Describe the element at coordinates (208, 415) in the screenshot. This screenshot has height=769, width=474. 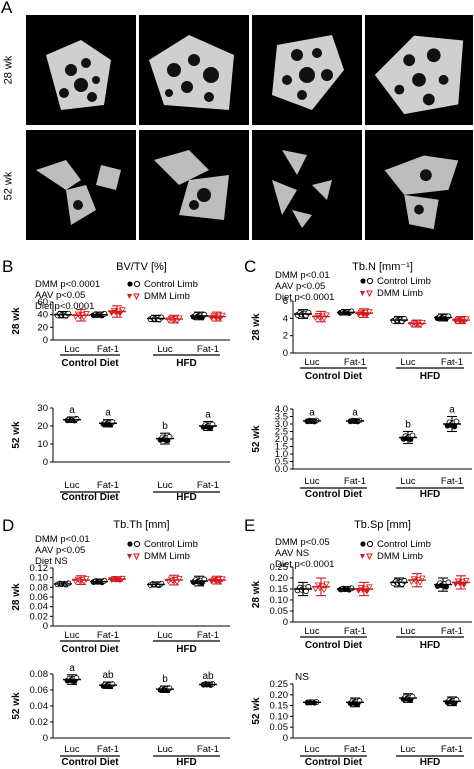
I see `sig-letter-b-3: a` at that location.